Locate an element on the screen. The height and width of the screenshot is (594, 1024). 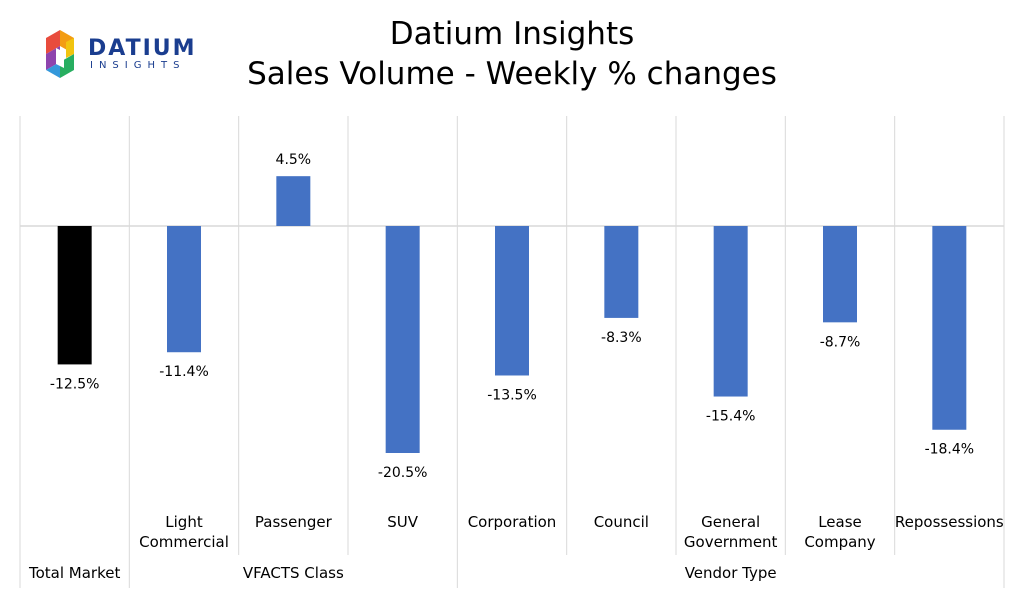
category-label: Council is located at coordinates (621, 522).